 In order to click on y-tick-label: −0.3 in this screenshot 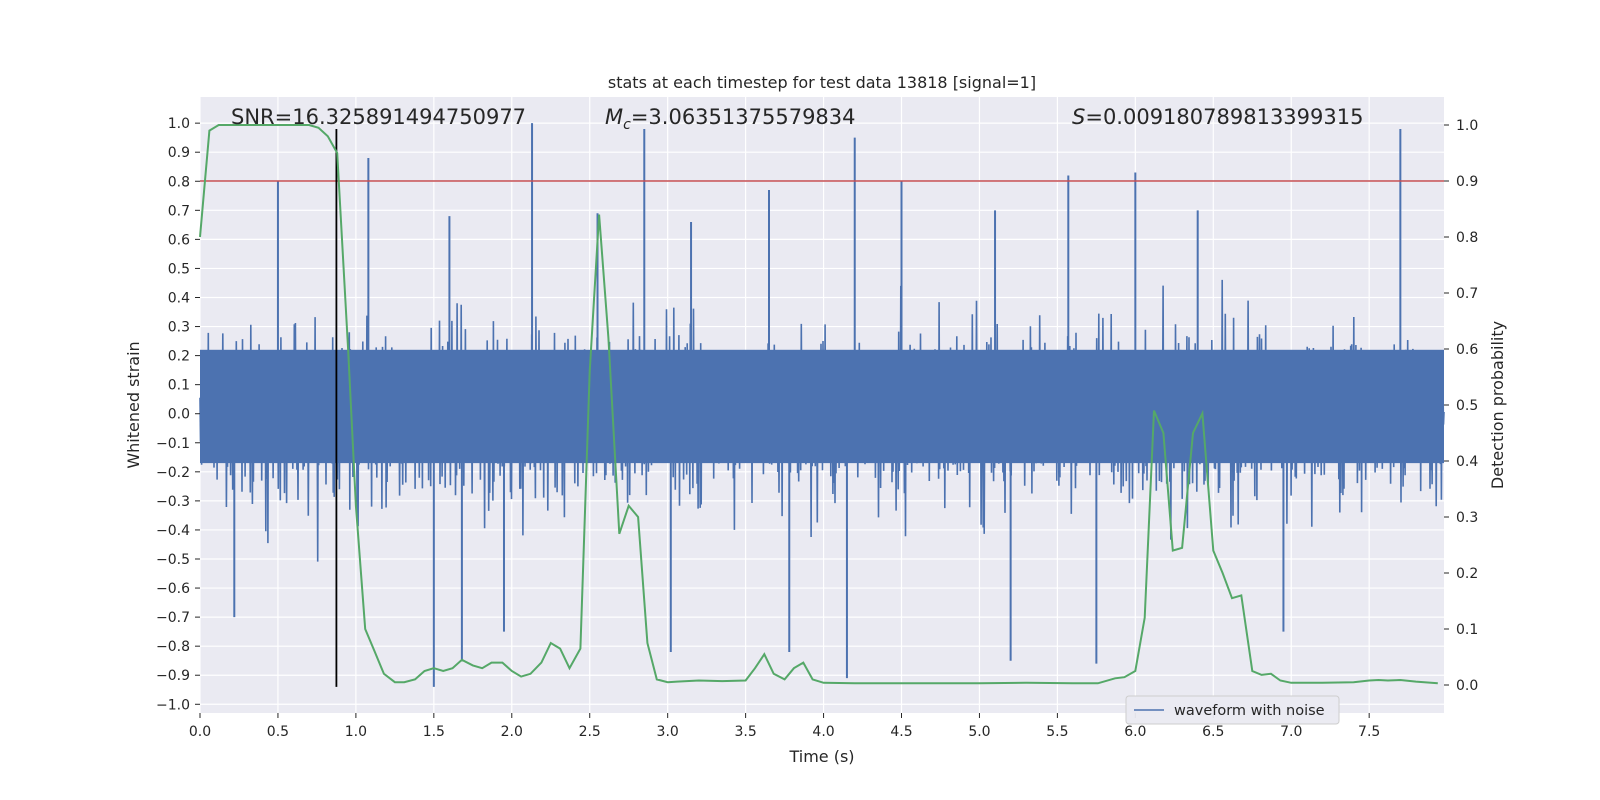, I will do `click(173, 502)`.